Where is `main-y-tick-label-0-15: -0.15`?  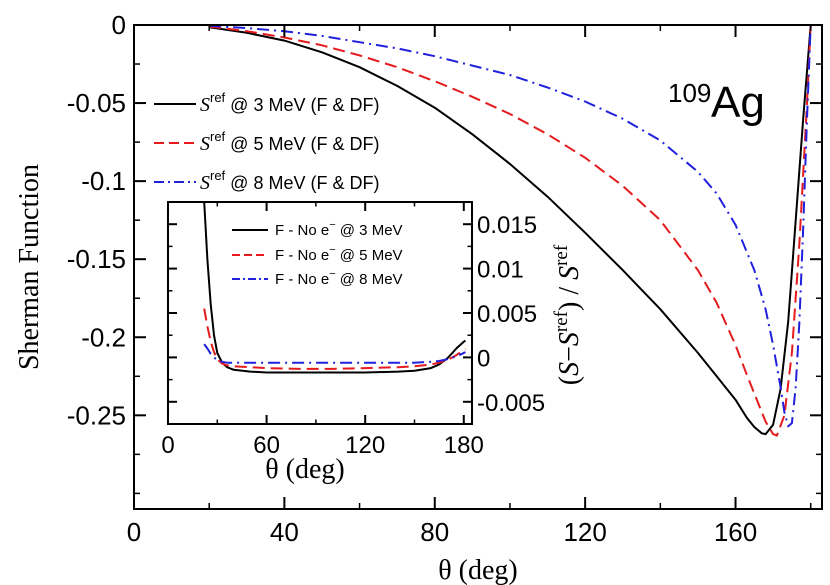
main-y-tick-label-0-15: -0.15 is located at coordinates (96, 259).